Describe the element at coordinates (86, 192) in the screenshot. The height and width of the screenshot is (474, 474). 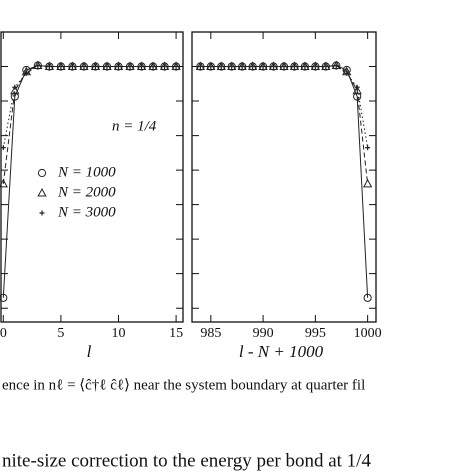
I see `legend-entry: N = 2000` at that location.